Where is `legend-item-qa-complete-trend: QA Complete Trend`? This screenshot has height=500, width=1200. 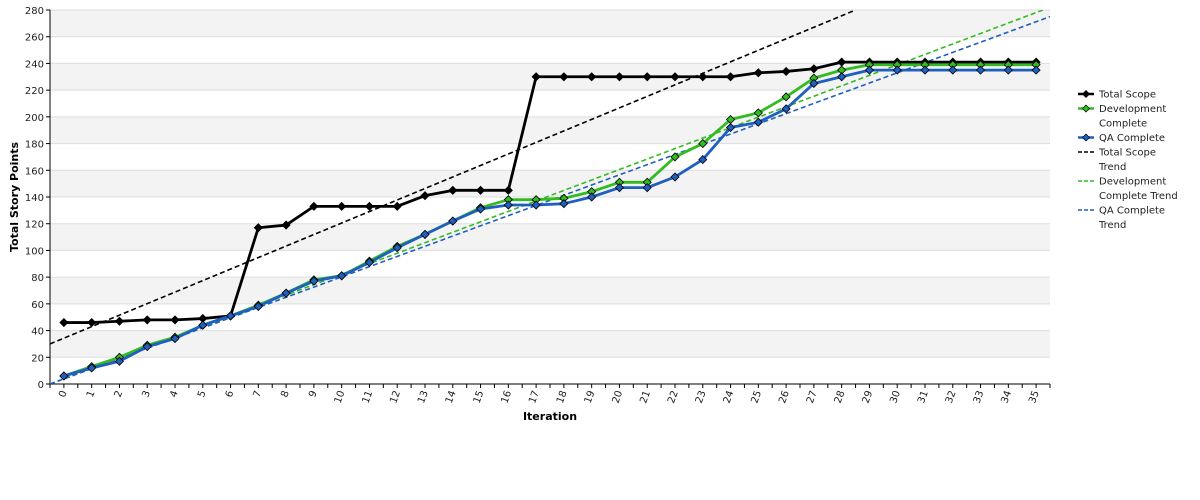 legend-item-qa-complete-trend: QA Complete Trend is located at coordinates (1121, 219).